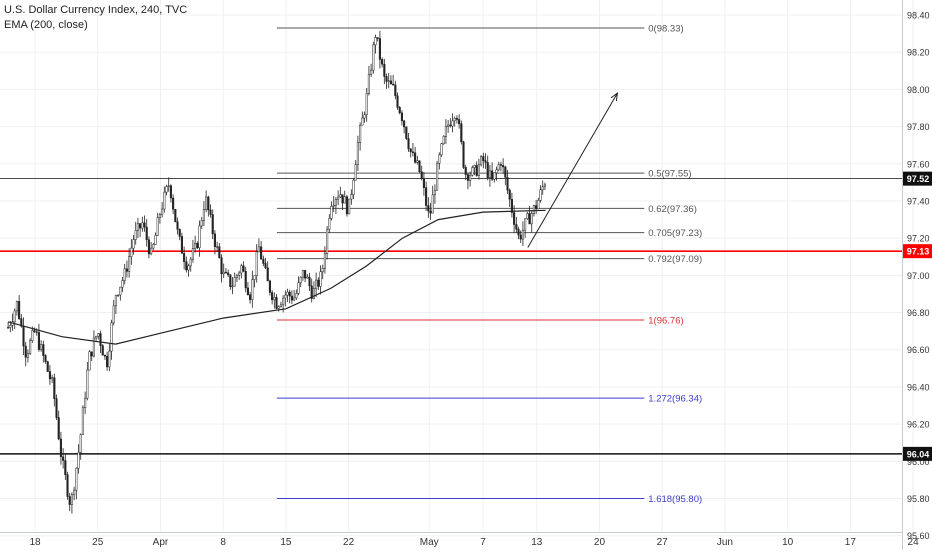 This screenshot has width=932, height=555. I want to click on chart-title: U.S. Dollar Currency Index, 240, TVC, so click(96, 10).